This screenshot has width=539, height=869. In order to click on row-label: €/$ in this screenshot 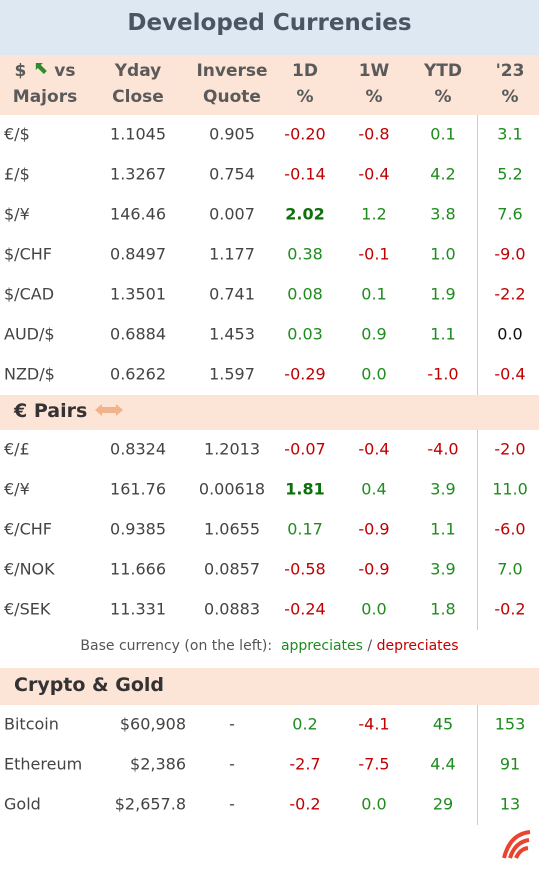, I will do `click(17, 134)`.